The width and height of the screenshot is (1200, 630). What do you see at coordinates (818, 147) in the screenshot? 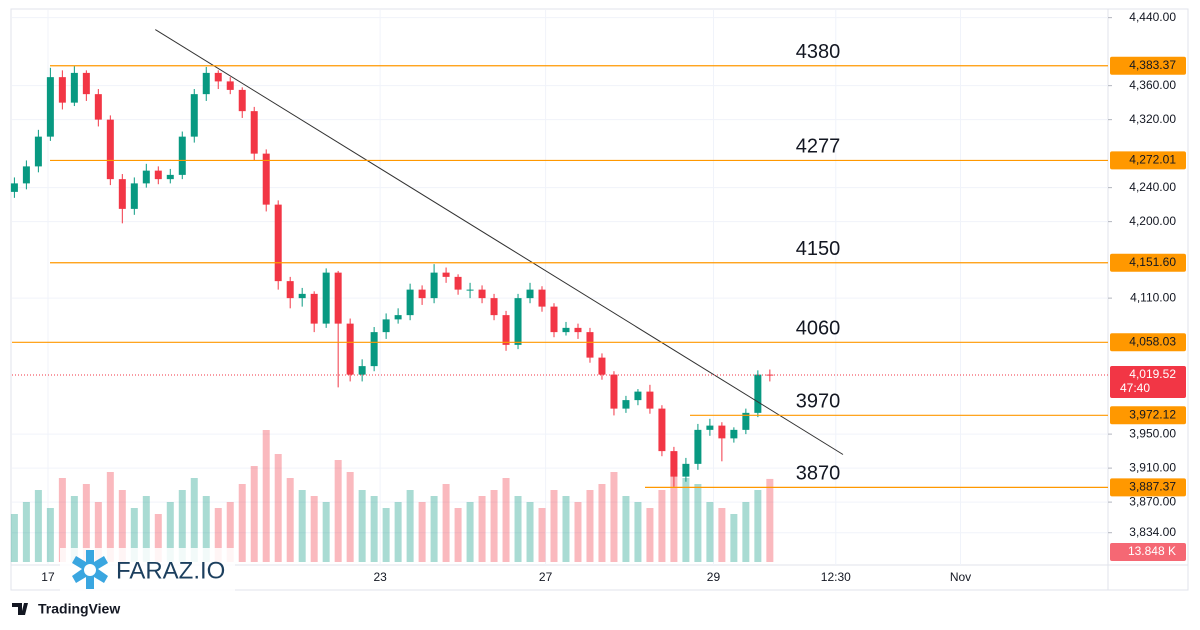
I see `level-annotation: 4277` at bounding box center [818, 147].